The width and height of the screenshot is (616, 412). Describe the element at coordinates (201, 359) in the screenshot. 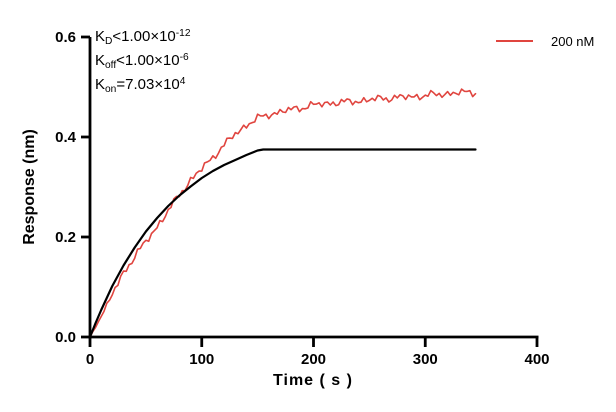

I see `x-tick-label: 100` at that location.